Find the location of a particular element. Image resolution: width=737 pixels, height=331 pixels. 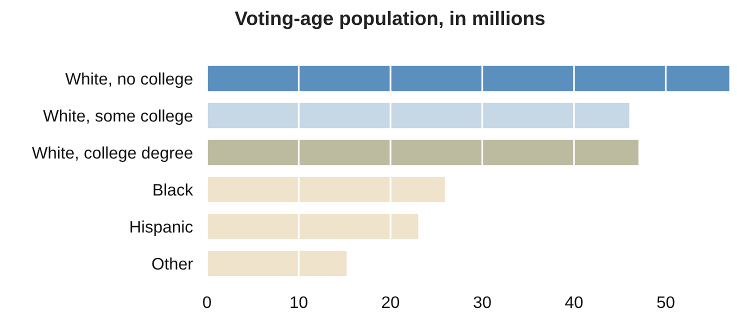

x-tick-label: 30 is located at coordinates (482, 302).